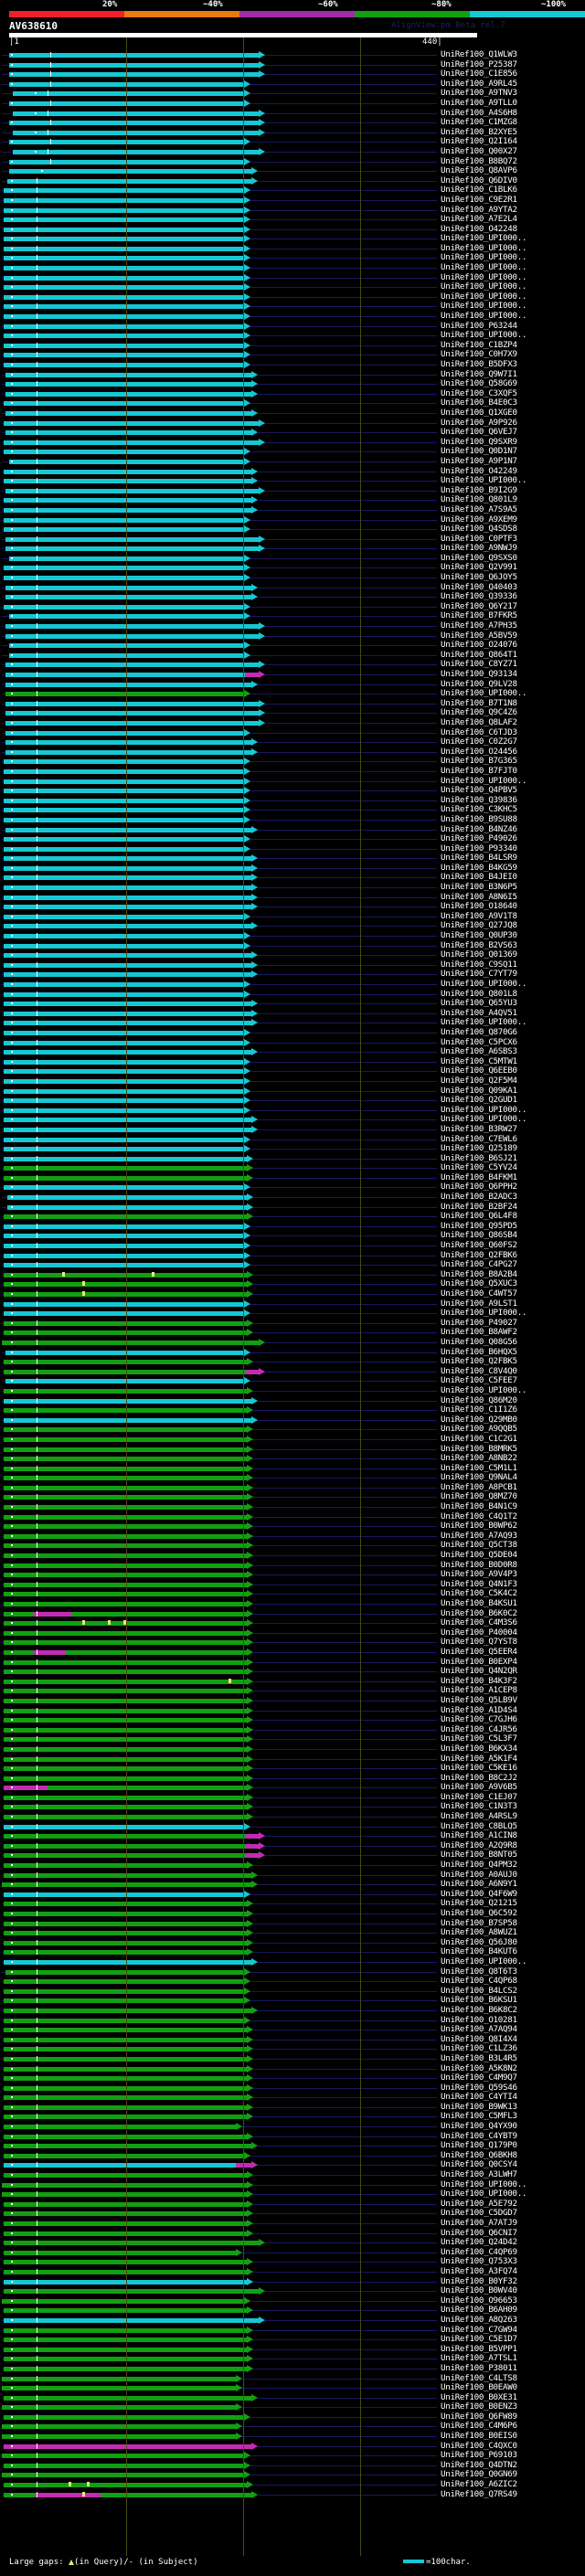 This screenshot has width=585, height=2576. Describe the element at coordinates (293, 742) in the screenshot. I see `alignment-row: UniRef100_C0Z2G7` at that location.